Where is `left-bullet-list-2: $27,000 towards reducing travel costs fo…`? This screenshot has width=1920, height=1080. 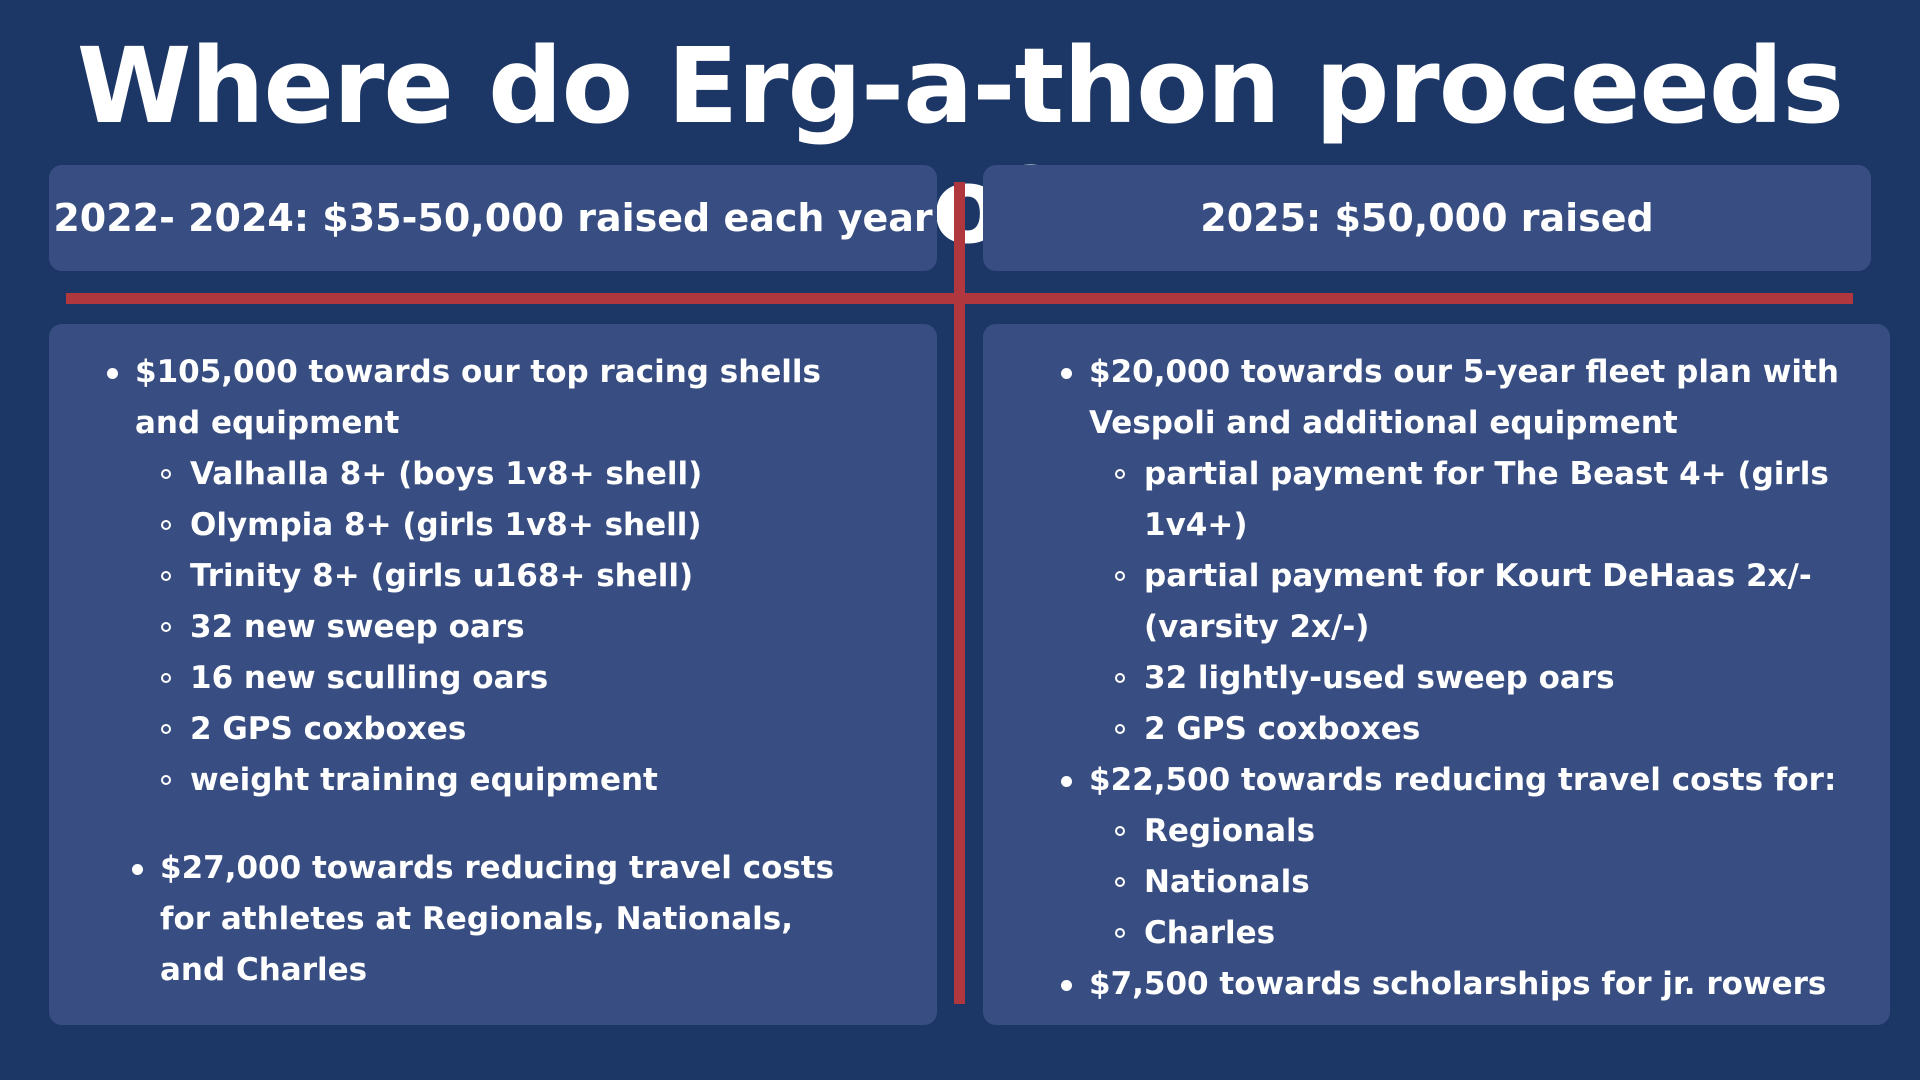 left-bullet-list-2: $27,000 towards reducing travel costs fo… is located at coordinates (487, 919).